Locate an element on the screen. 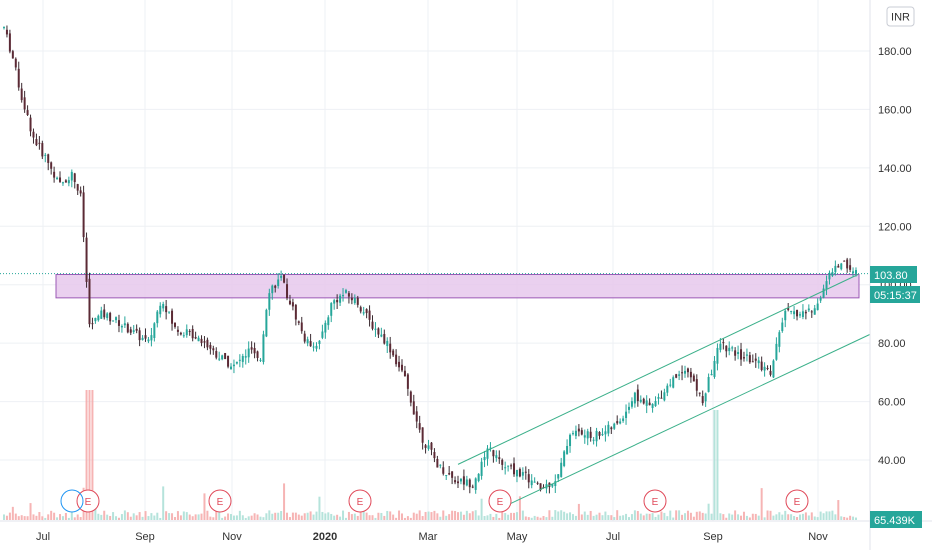  channel-upper-line is located at coordinates (658, 369).